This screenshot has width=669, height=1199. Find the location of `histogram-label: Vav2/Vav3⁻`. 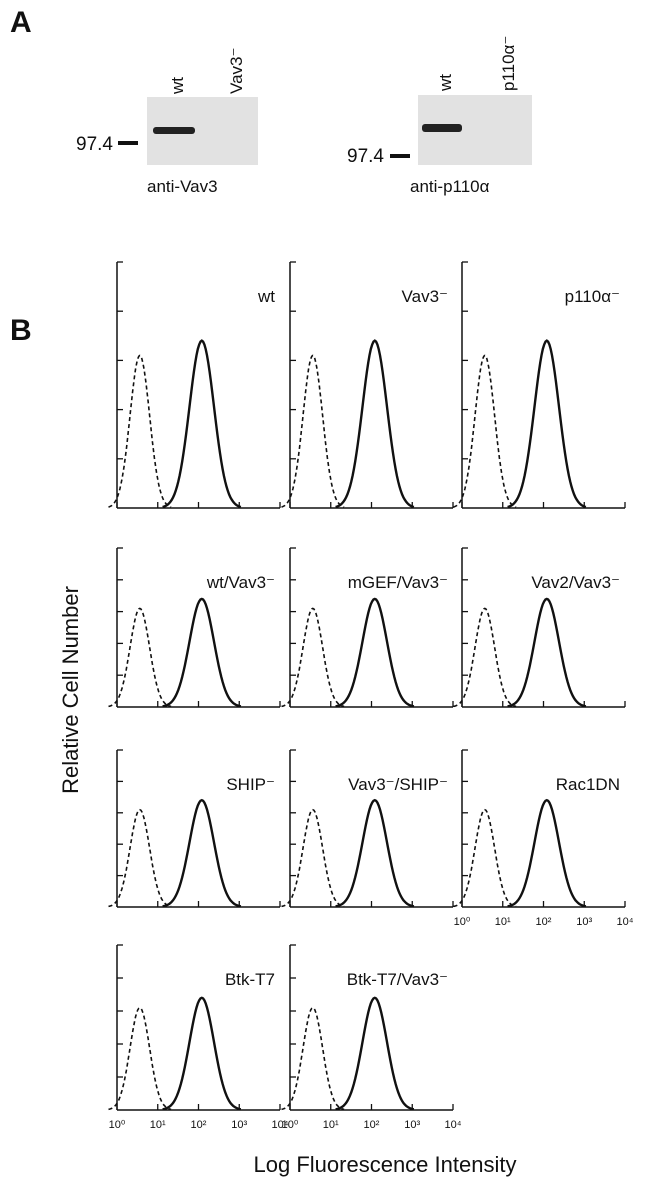

histogram-label: Vav2/Vav3⁻ is located at coordinates (575, 582).